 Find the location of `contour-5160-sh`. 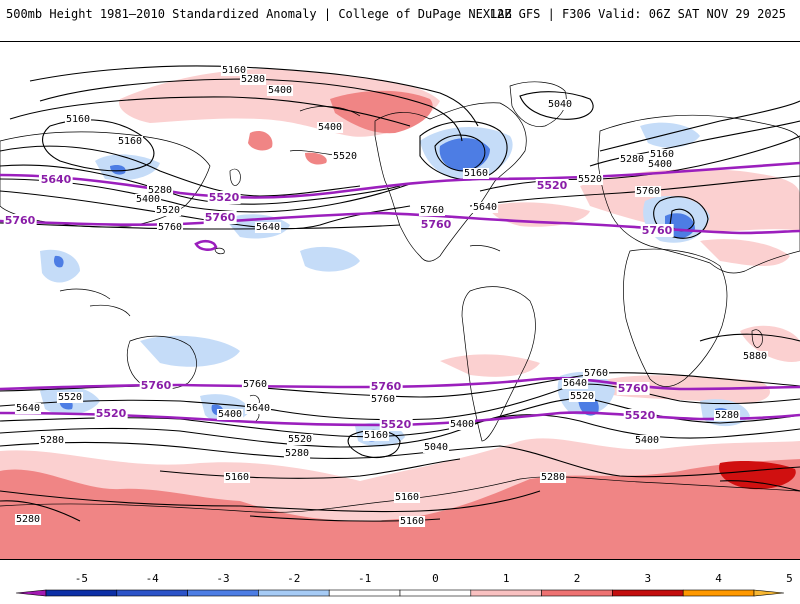

contour-5160-sh is located at coordinates (310, 468).